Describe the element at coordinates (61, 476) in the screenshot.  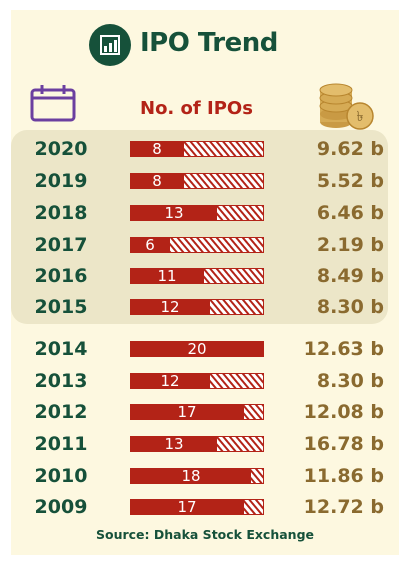
I see `year-label: 2010` at that location.